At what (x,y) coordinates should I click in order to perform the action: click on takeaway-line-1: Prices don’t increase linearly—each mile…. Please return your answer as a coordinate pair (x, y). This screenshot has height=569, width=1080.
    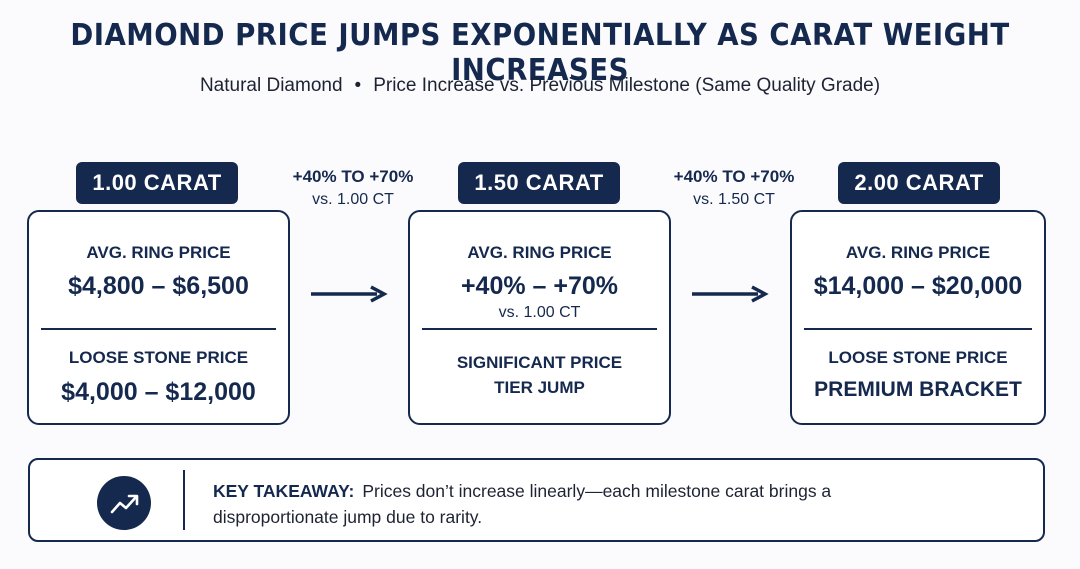
    Looking at the image, I should click on (597, 491).